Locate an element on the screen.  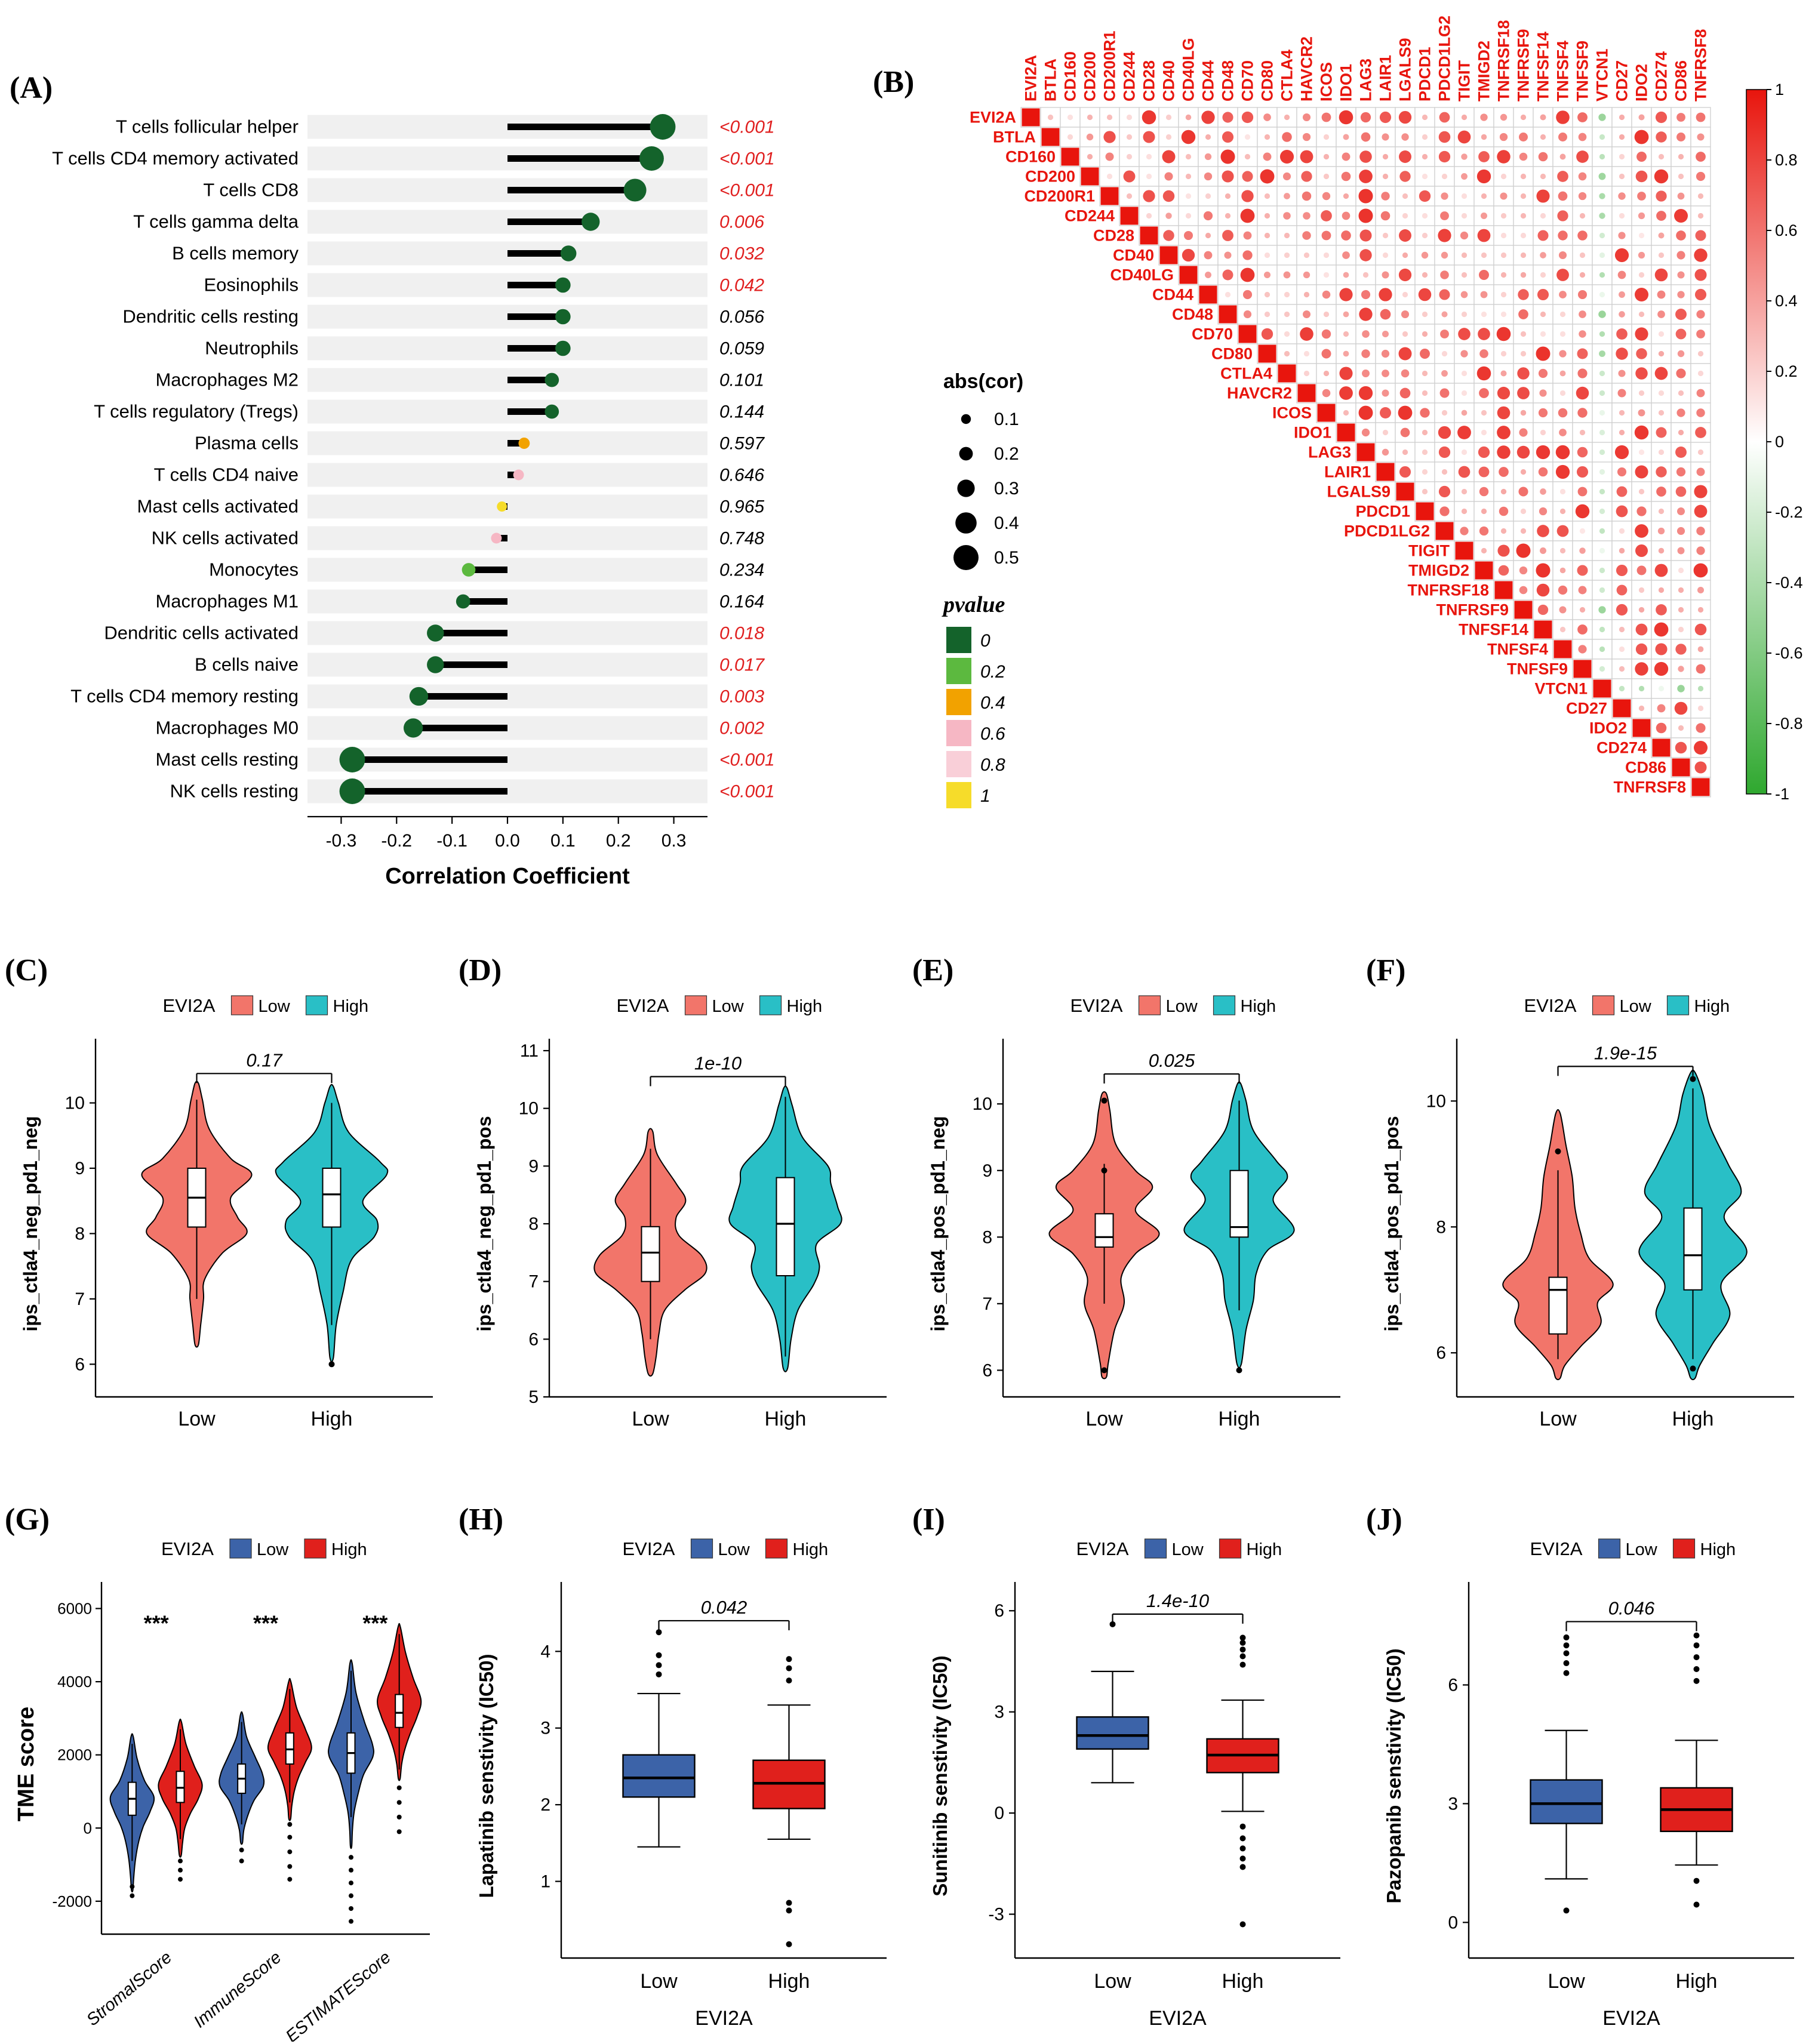
svg-text: 7 is located at coordinates (987, 1304).